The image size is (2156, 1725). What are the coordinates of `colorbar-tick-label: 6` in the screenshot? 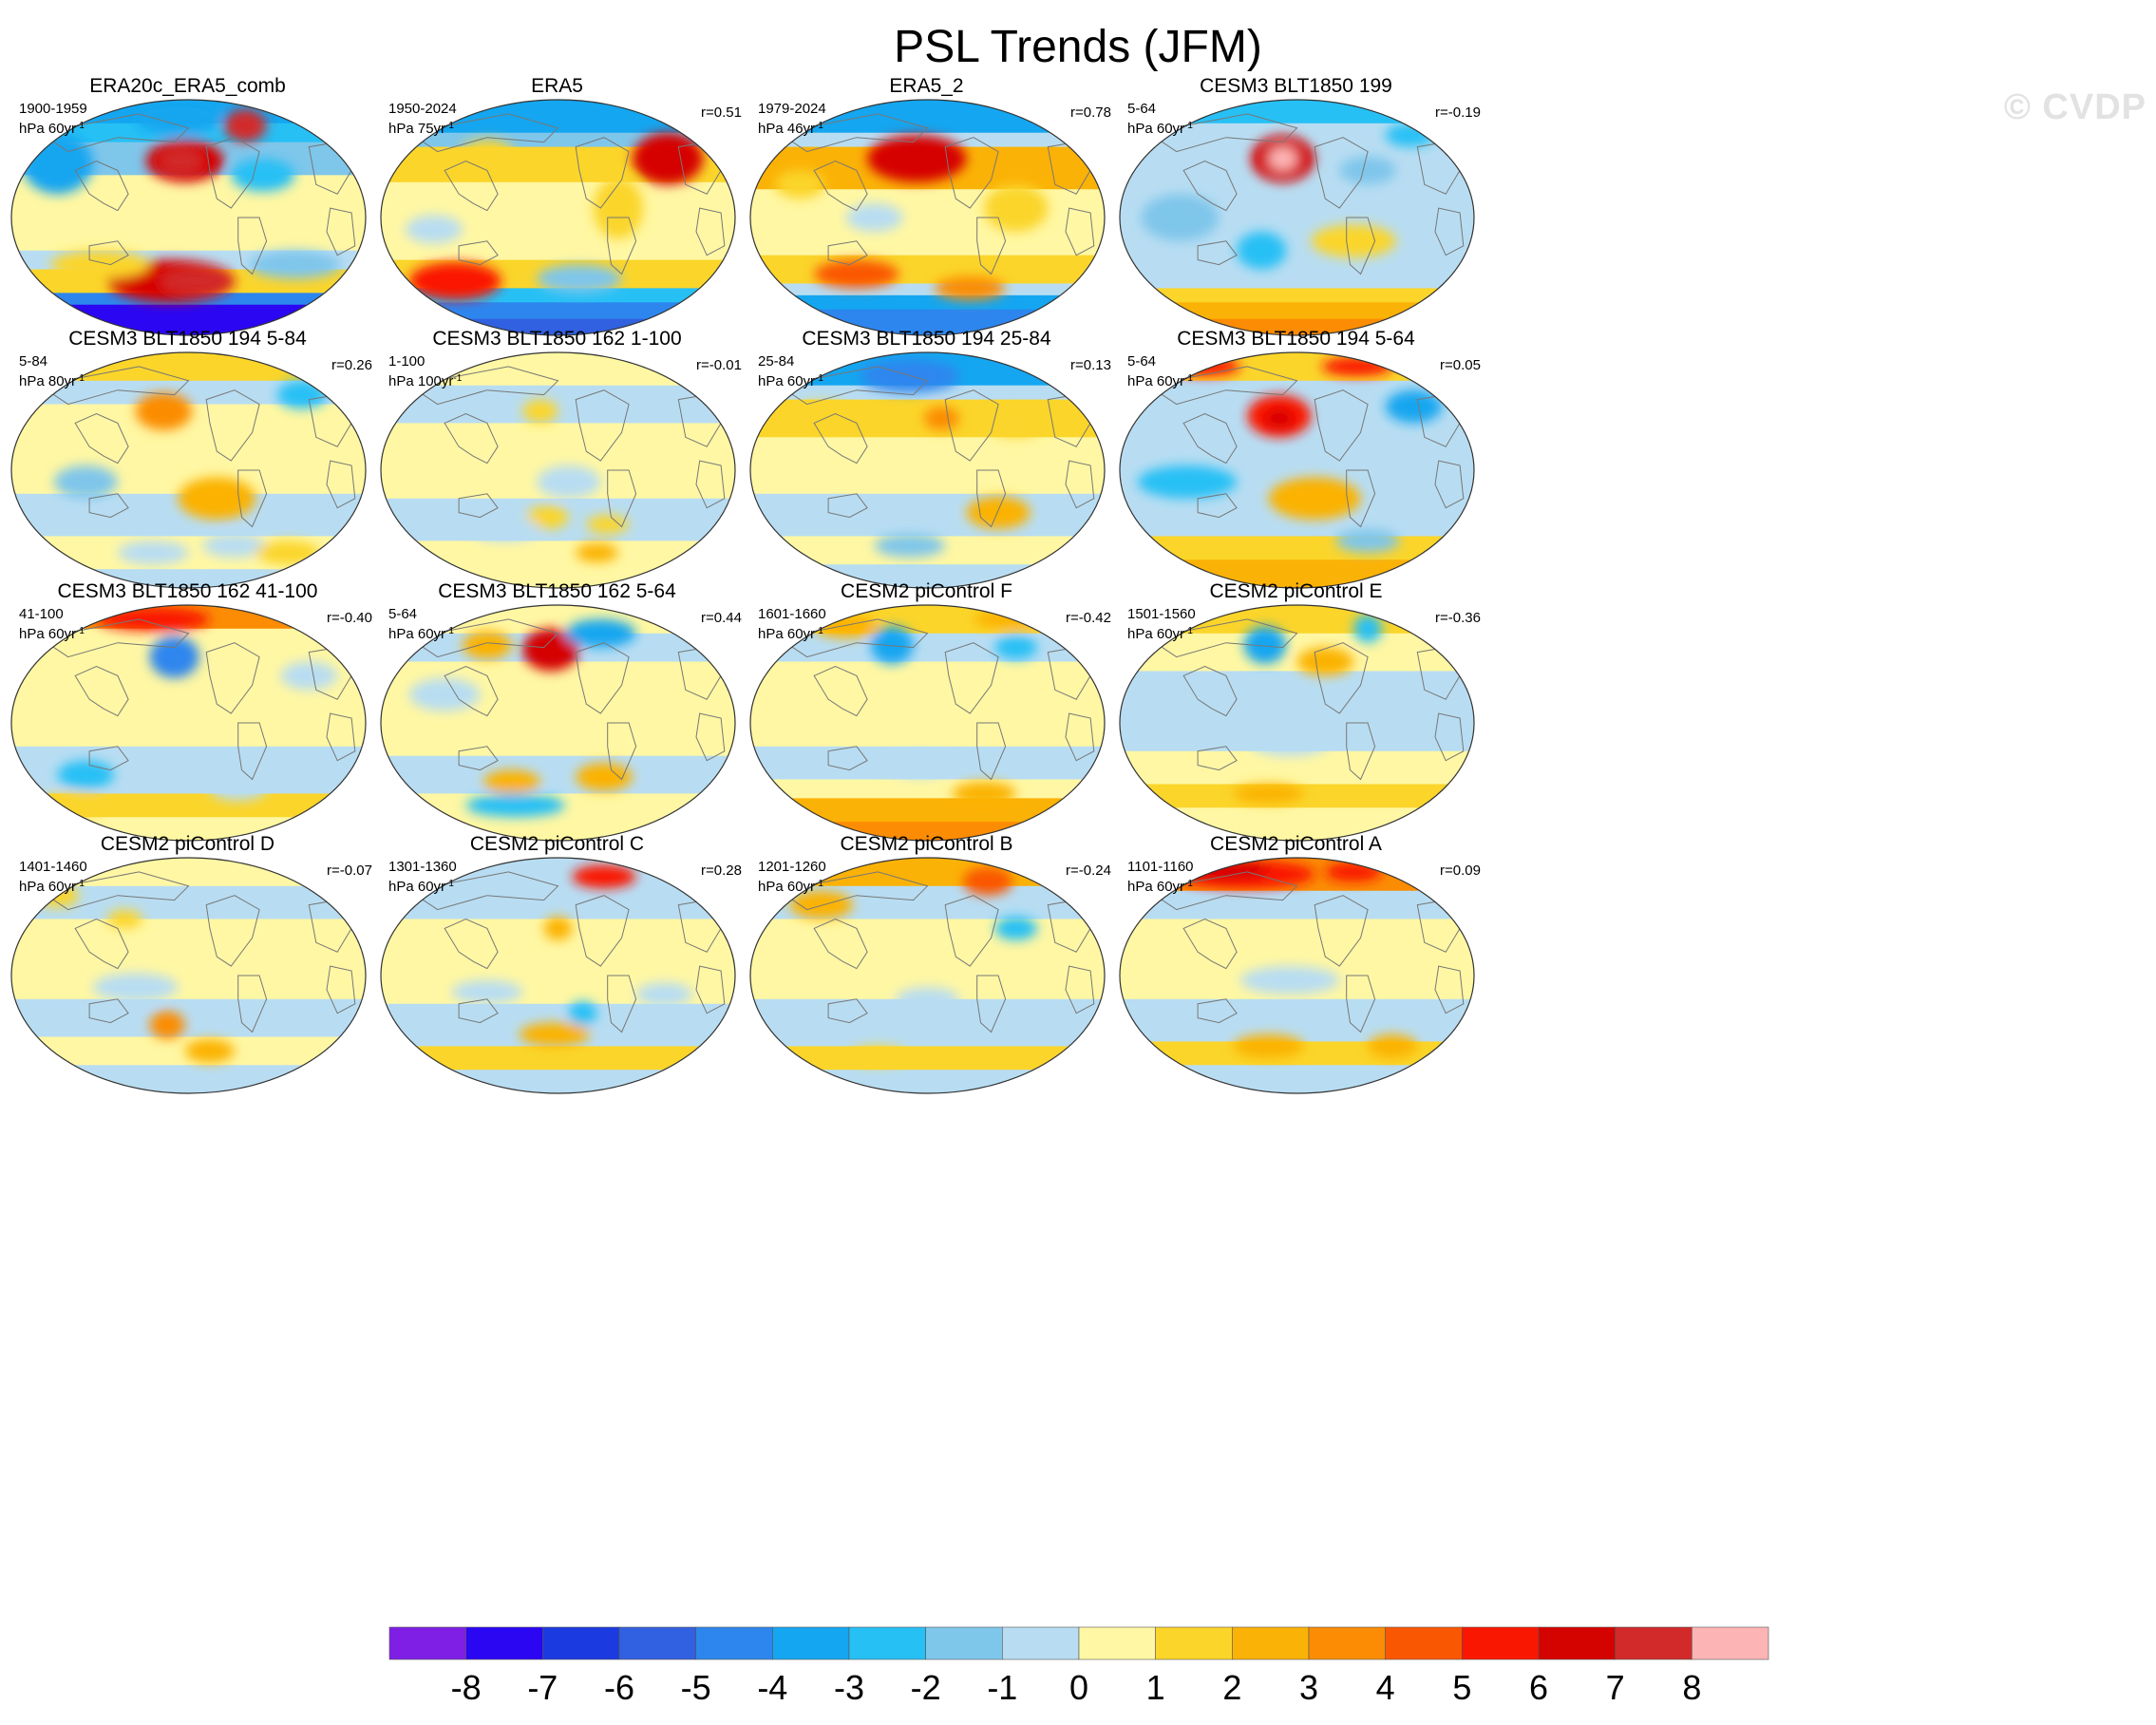 It's located at (1538, 1687).